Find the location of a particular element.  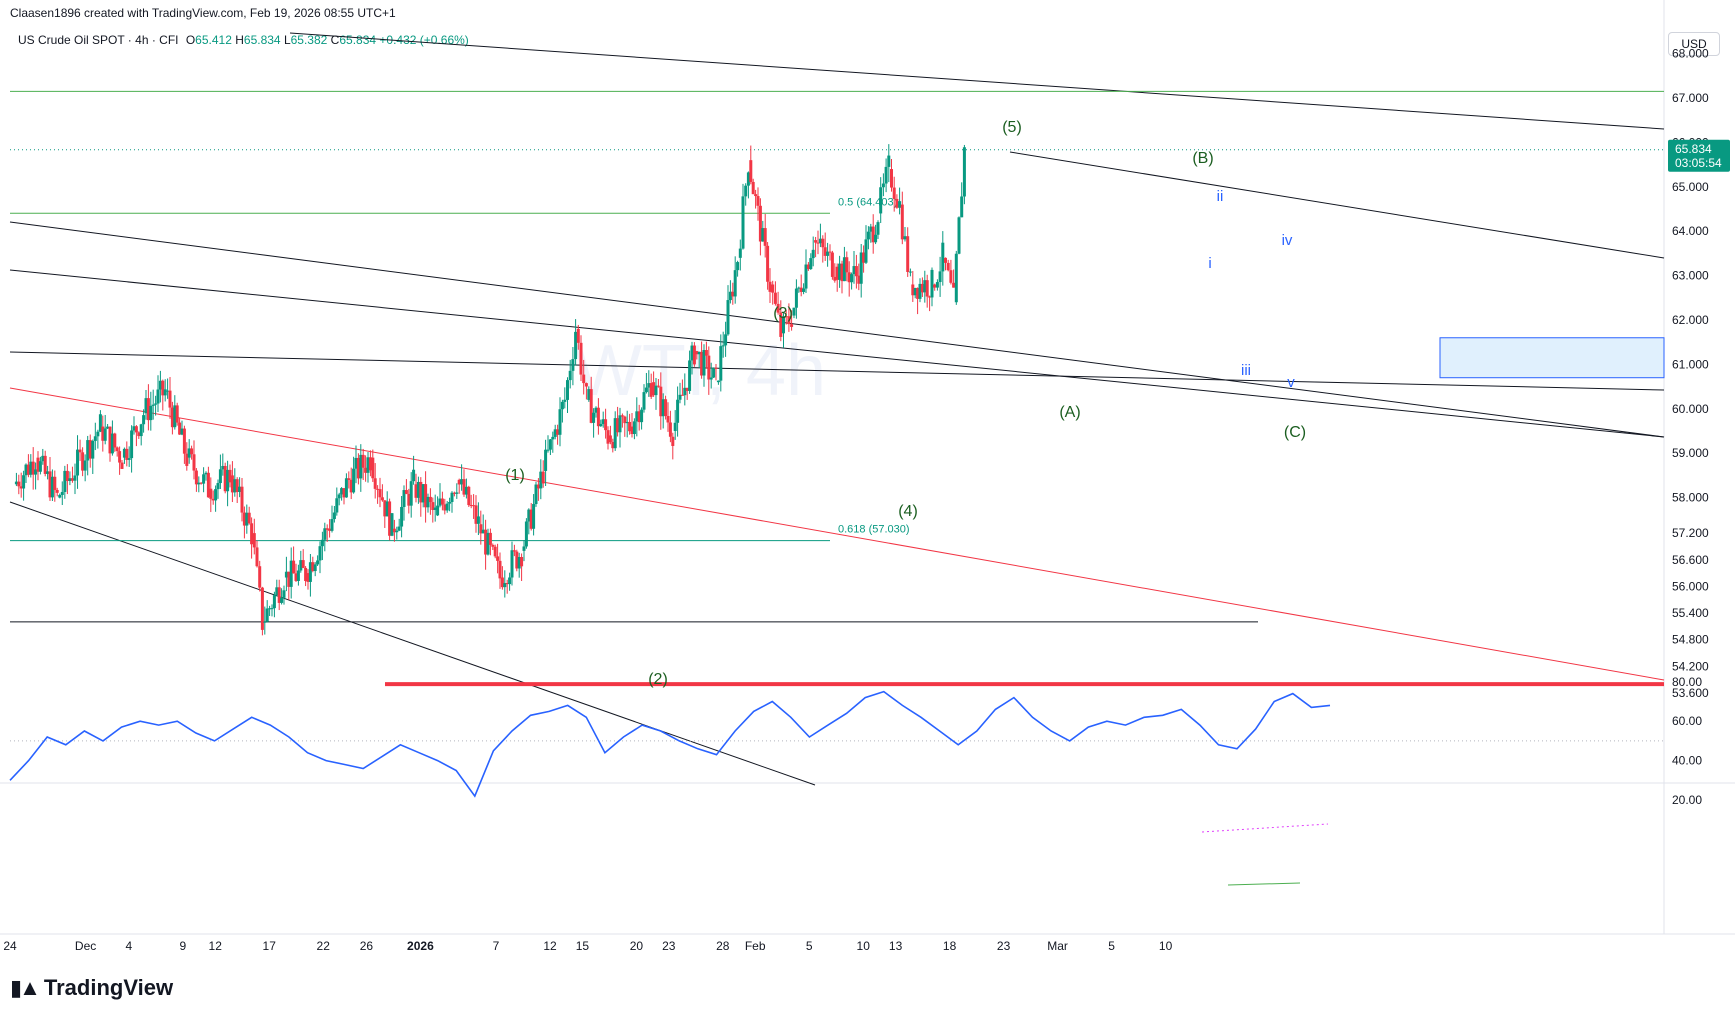

time-tick-label: 15 is located at coordinates (583, 946).